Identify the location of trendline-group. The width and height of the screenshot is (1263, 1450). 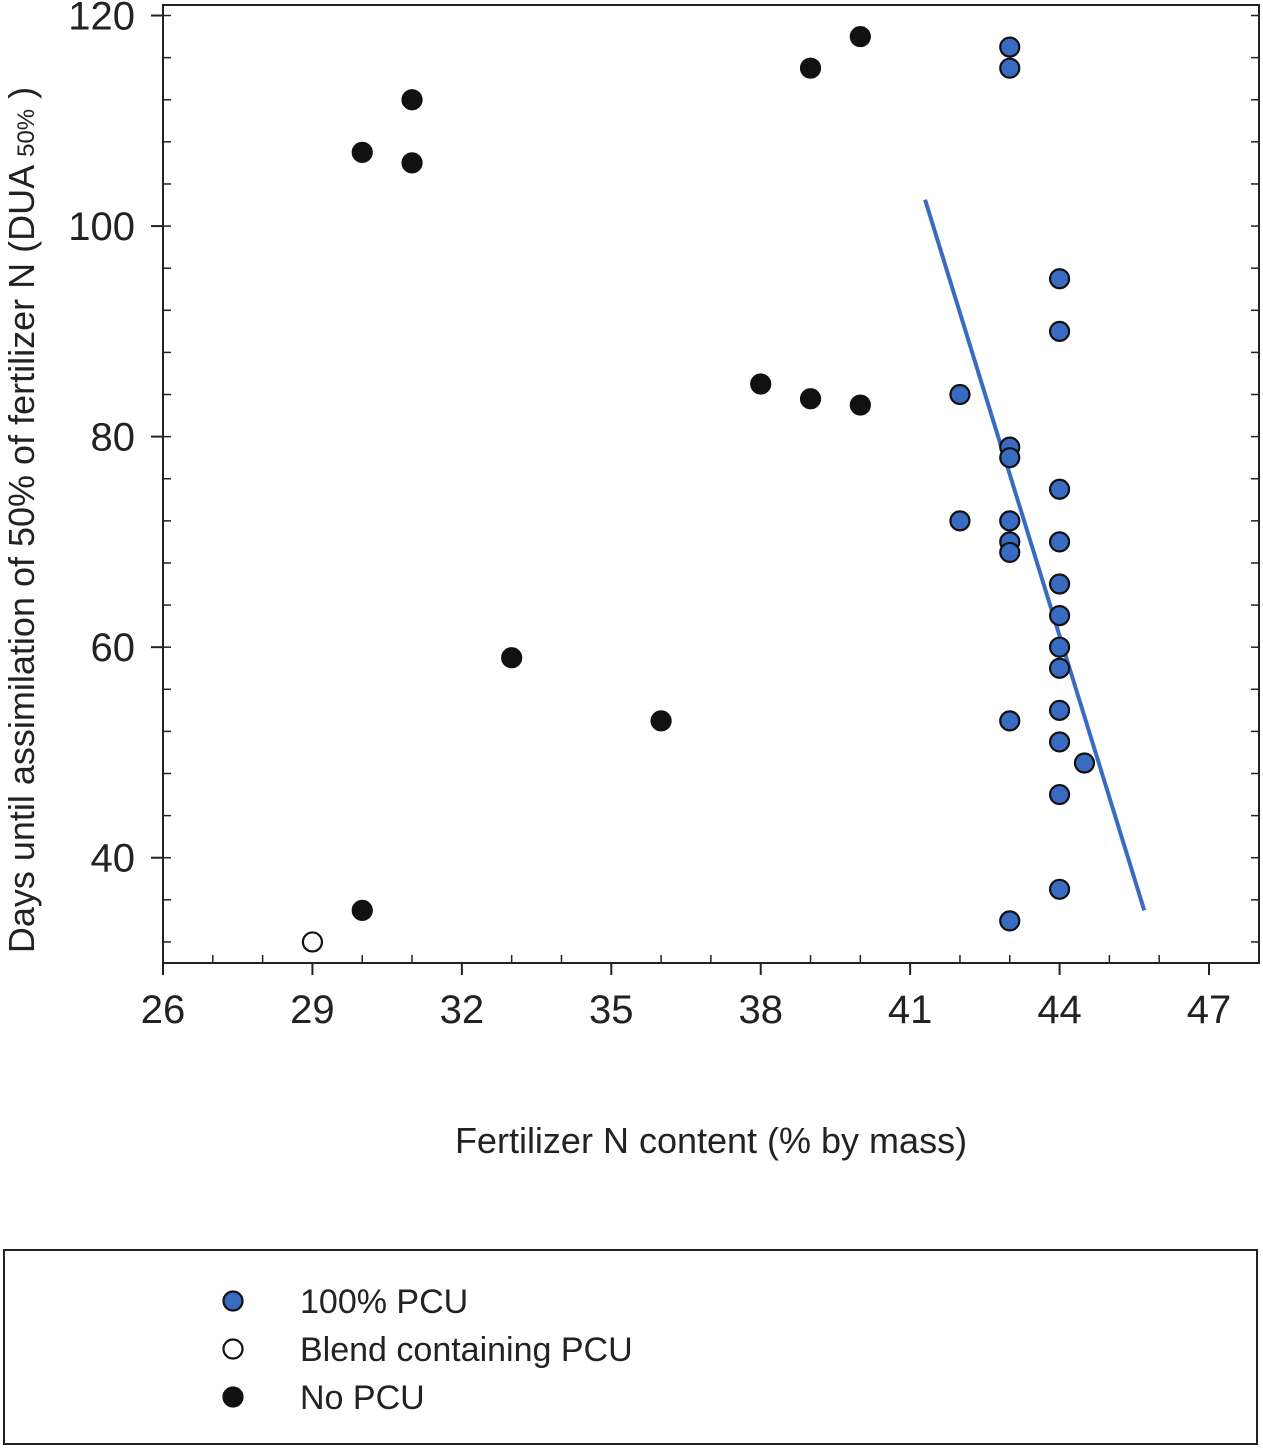
(1035, 555).